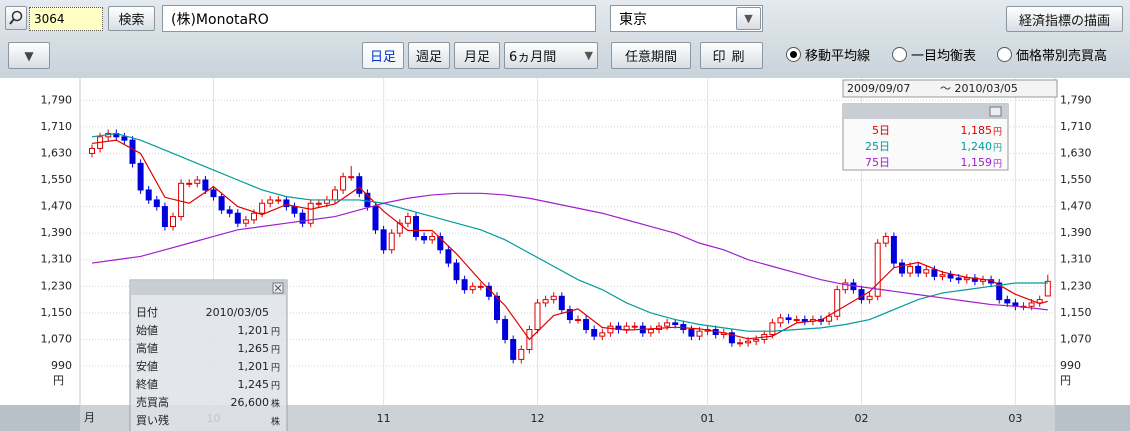 Image resolution: width=1130 pixels, height=431 pixels. What do you see at coordinates (925, 111) in the screenshot?
I see `legend-header` at bounding box center [925, 111].